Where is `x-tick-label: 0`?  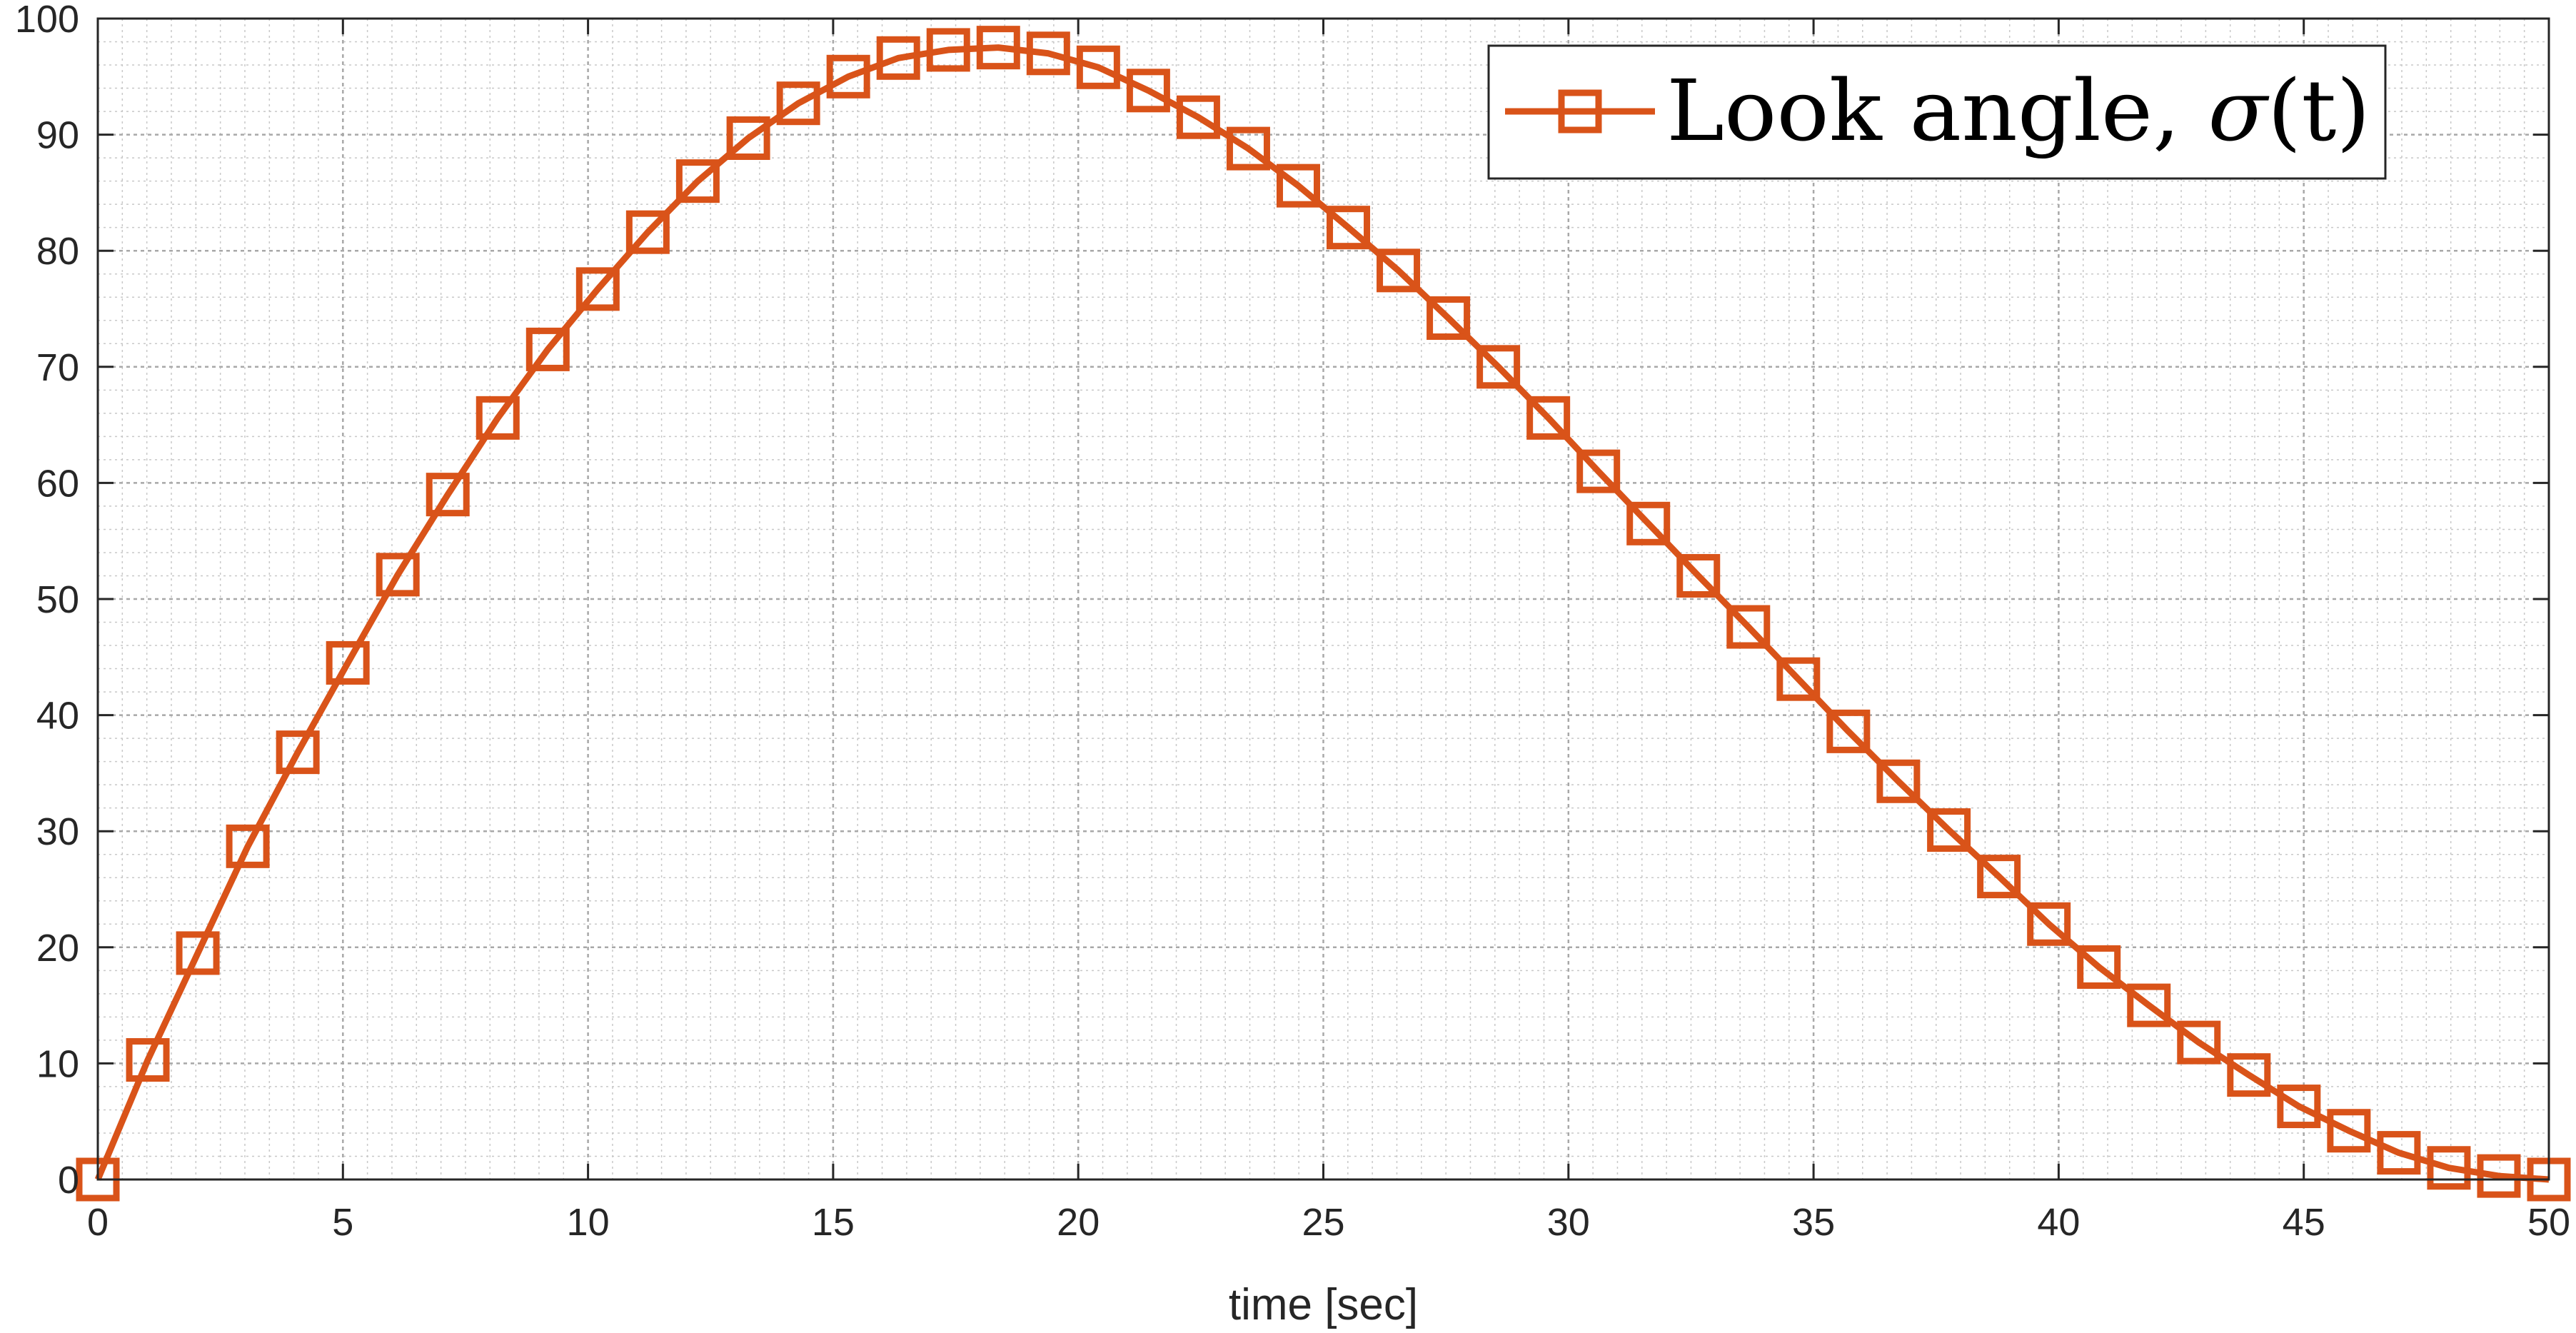
x-tick-label: 0 is located at coordinates (98, 1222).